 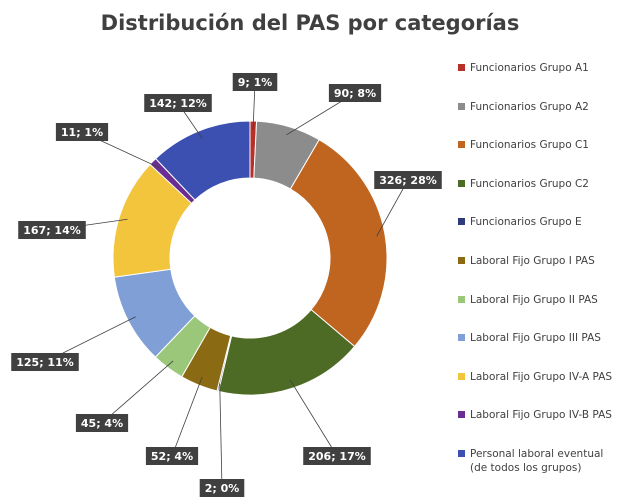 What do you see at coordinates (529, 106) in the screenshot?
I see `legend-label: Funcionarios Grupo A2` at bounding box center [529, 106].